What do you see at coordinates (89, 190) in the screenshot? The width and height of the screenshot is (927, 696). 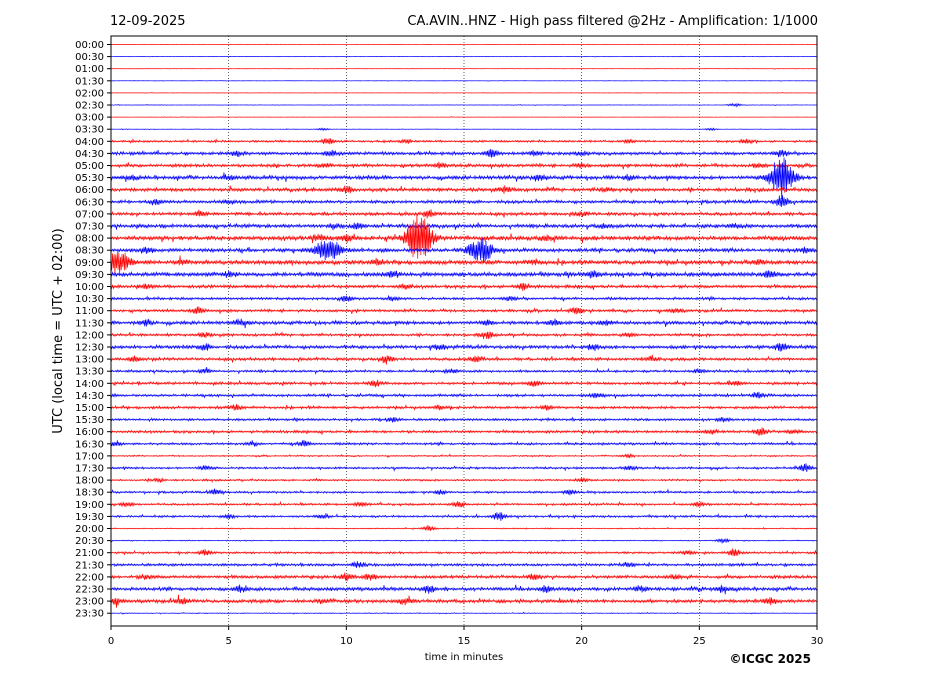 I see `y-tick-label: 06:00` at bounding box center [89, 190].